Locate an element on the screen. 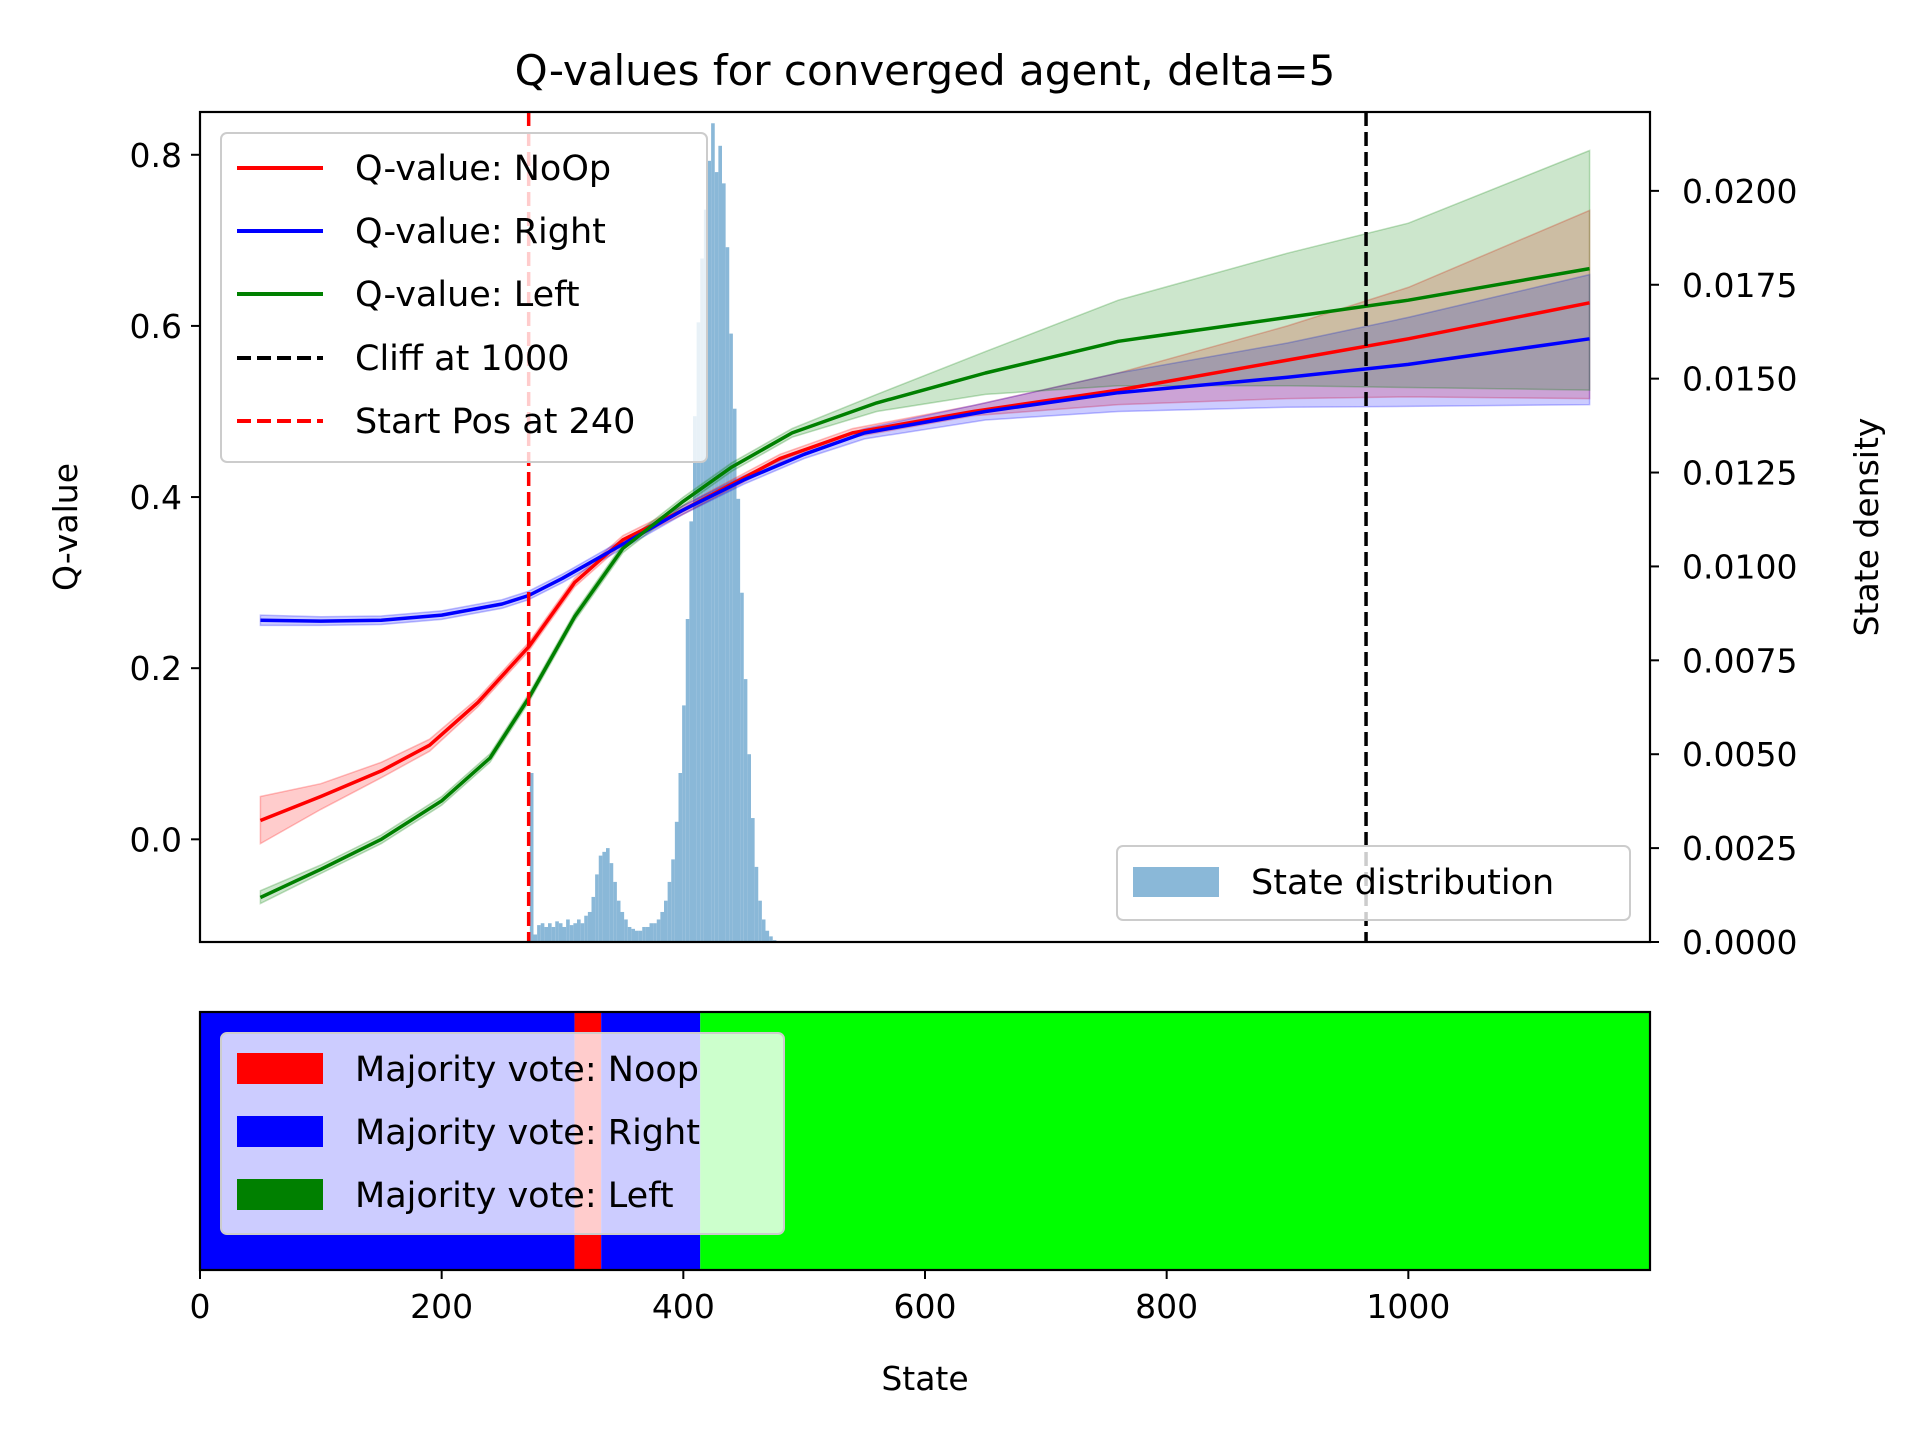 The width and height of the screenshot is (1920, 1440). y-tick-label: 0.0 is located at coordinates (156, 839).